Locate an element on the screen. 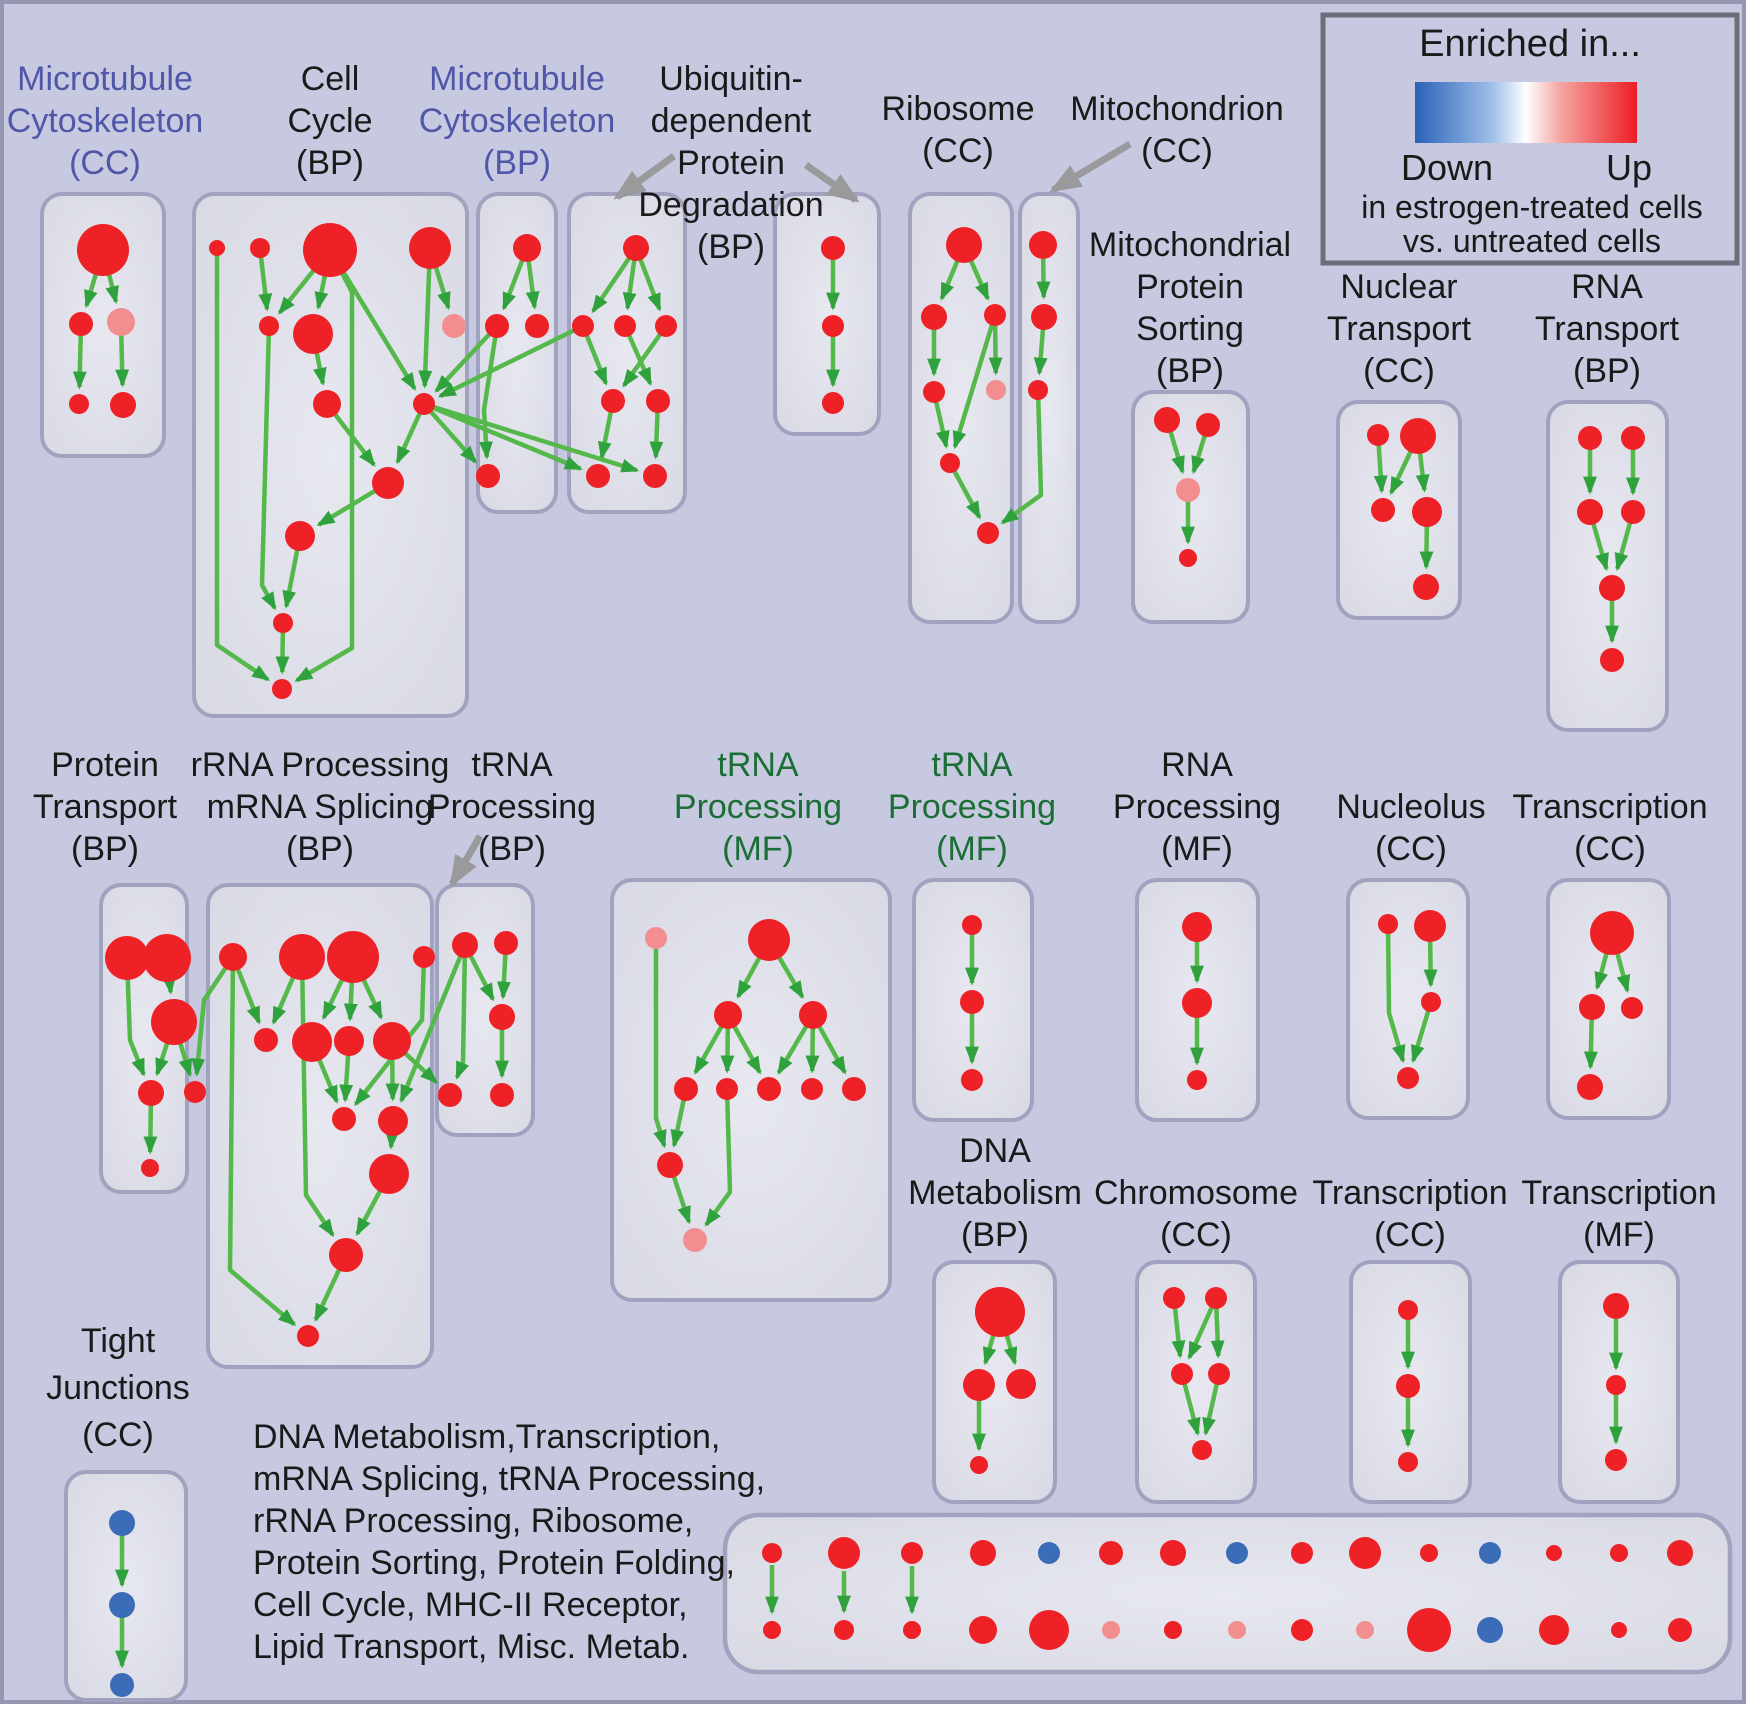 The height and width of the screenshot is (1715, 1750). go-term-node-mt_bp-b1 is located at coordinates (527, 248).